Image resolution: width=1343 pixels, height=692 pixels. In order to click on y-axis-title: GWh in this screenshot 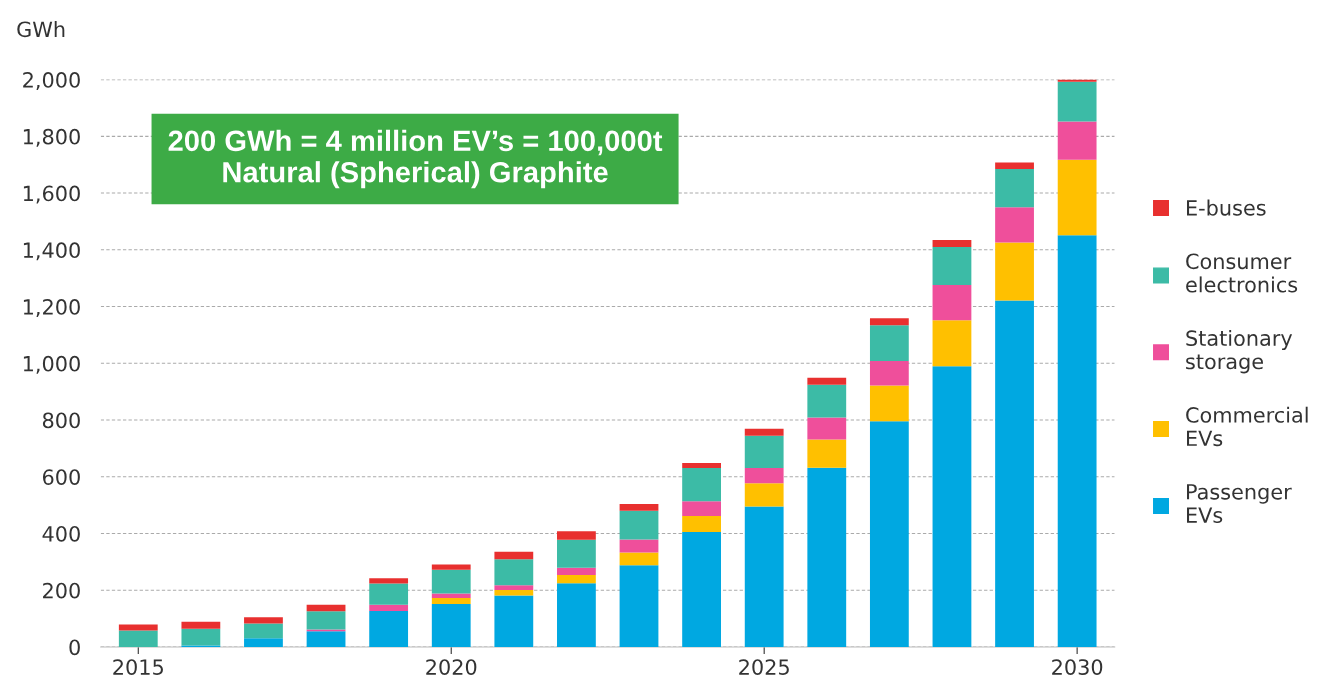, I will do `click(41, 29)`.